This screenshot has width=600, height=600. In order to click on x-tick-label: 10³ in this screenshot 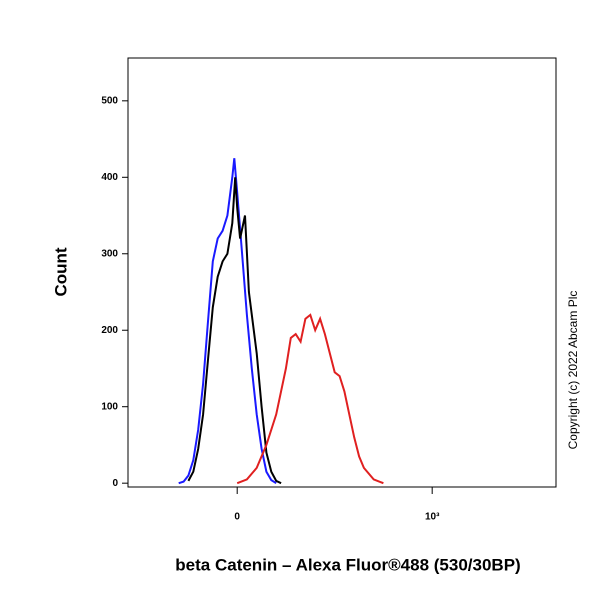, I will do `click(432, 517)`.